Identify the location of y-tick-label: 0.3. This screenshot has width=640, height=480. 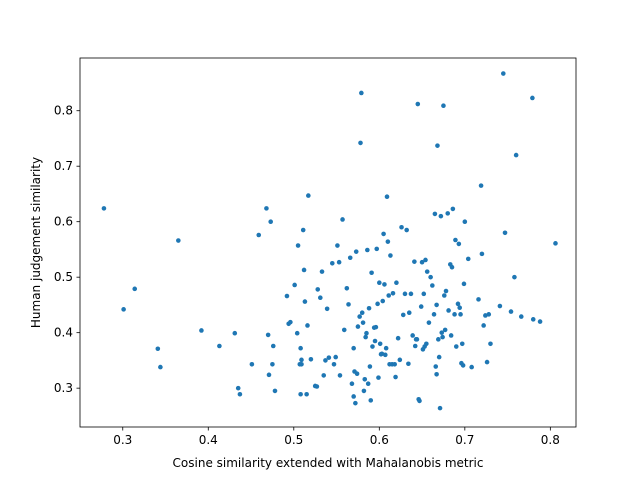
(63, 388).